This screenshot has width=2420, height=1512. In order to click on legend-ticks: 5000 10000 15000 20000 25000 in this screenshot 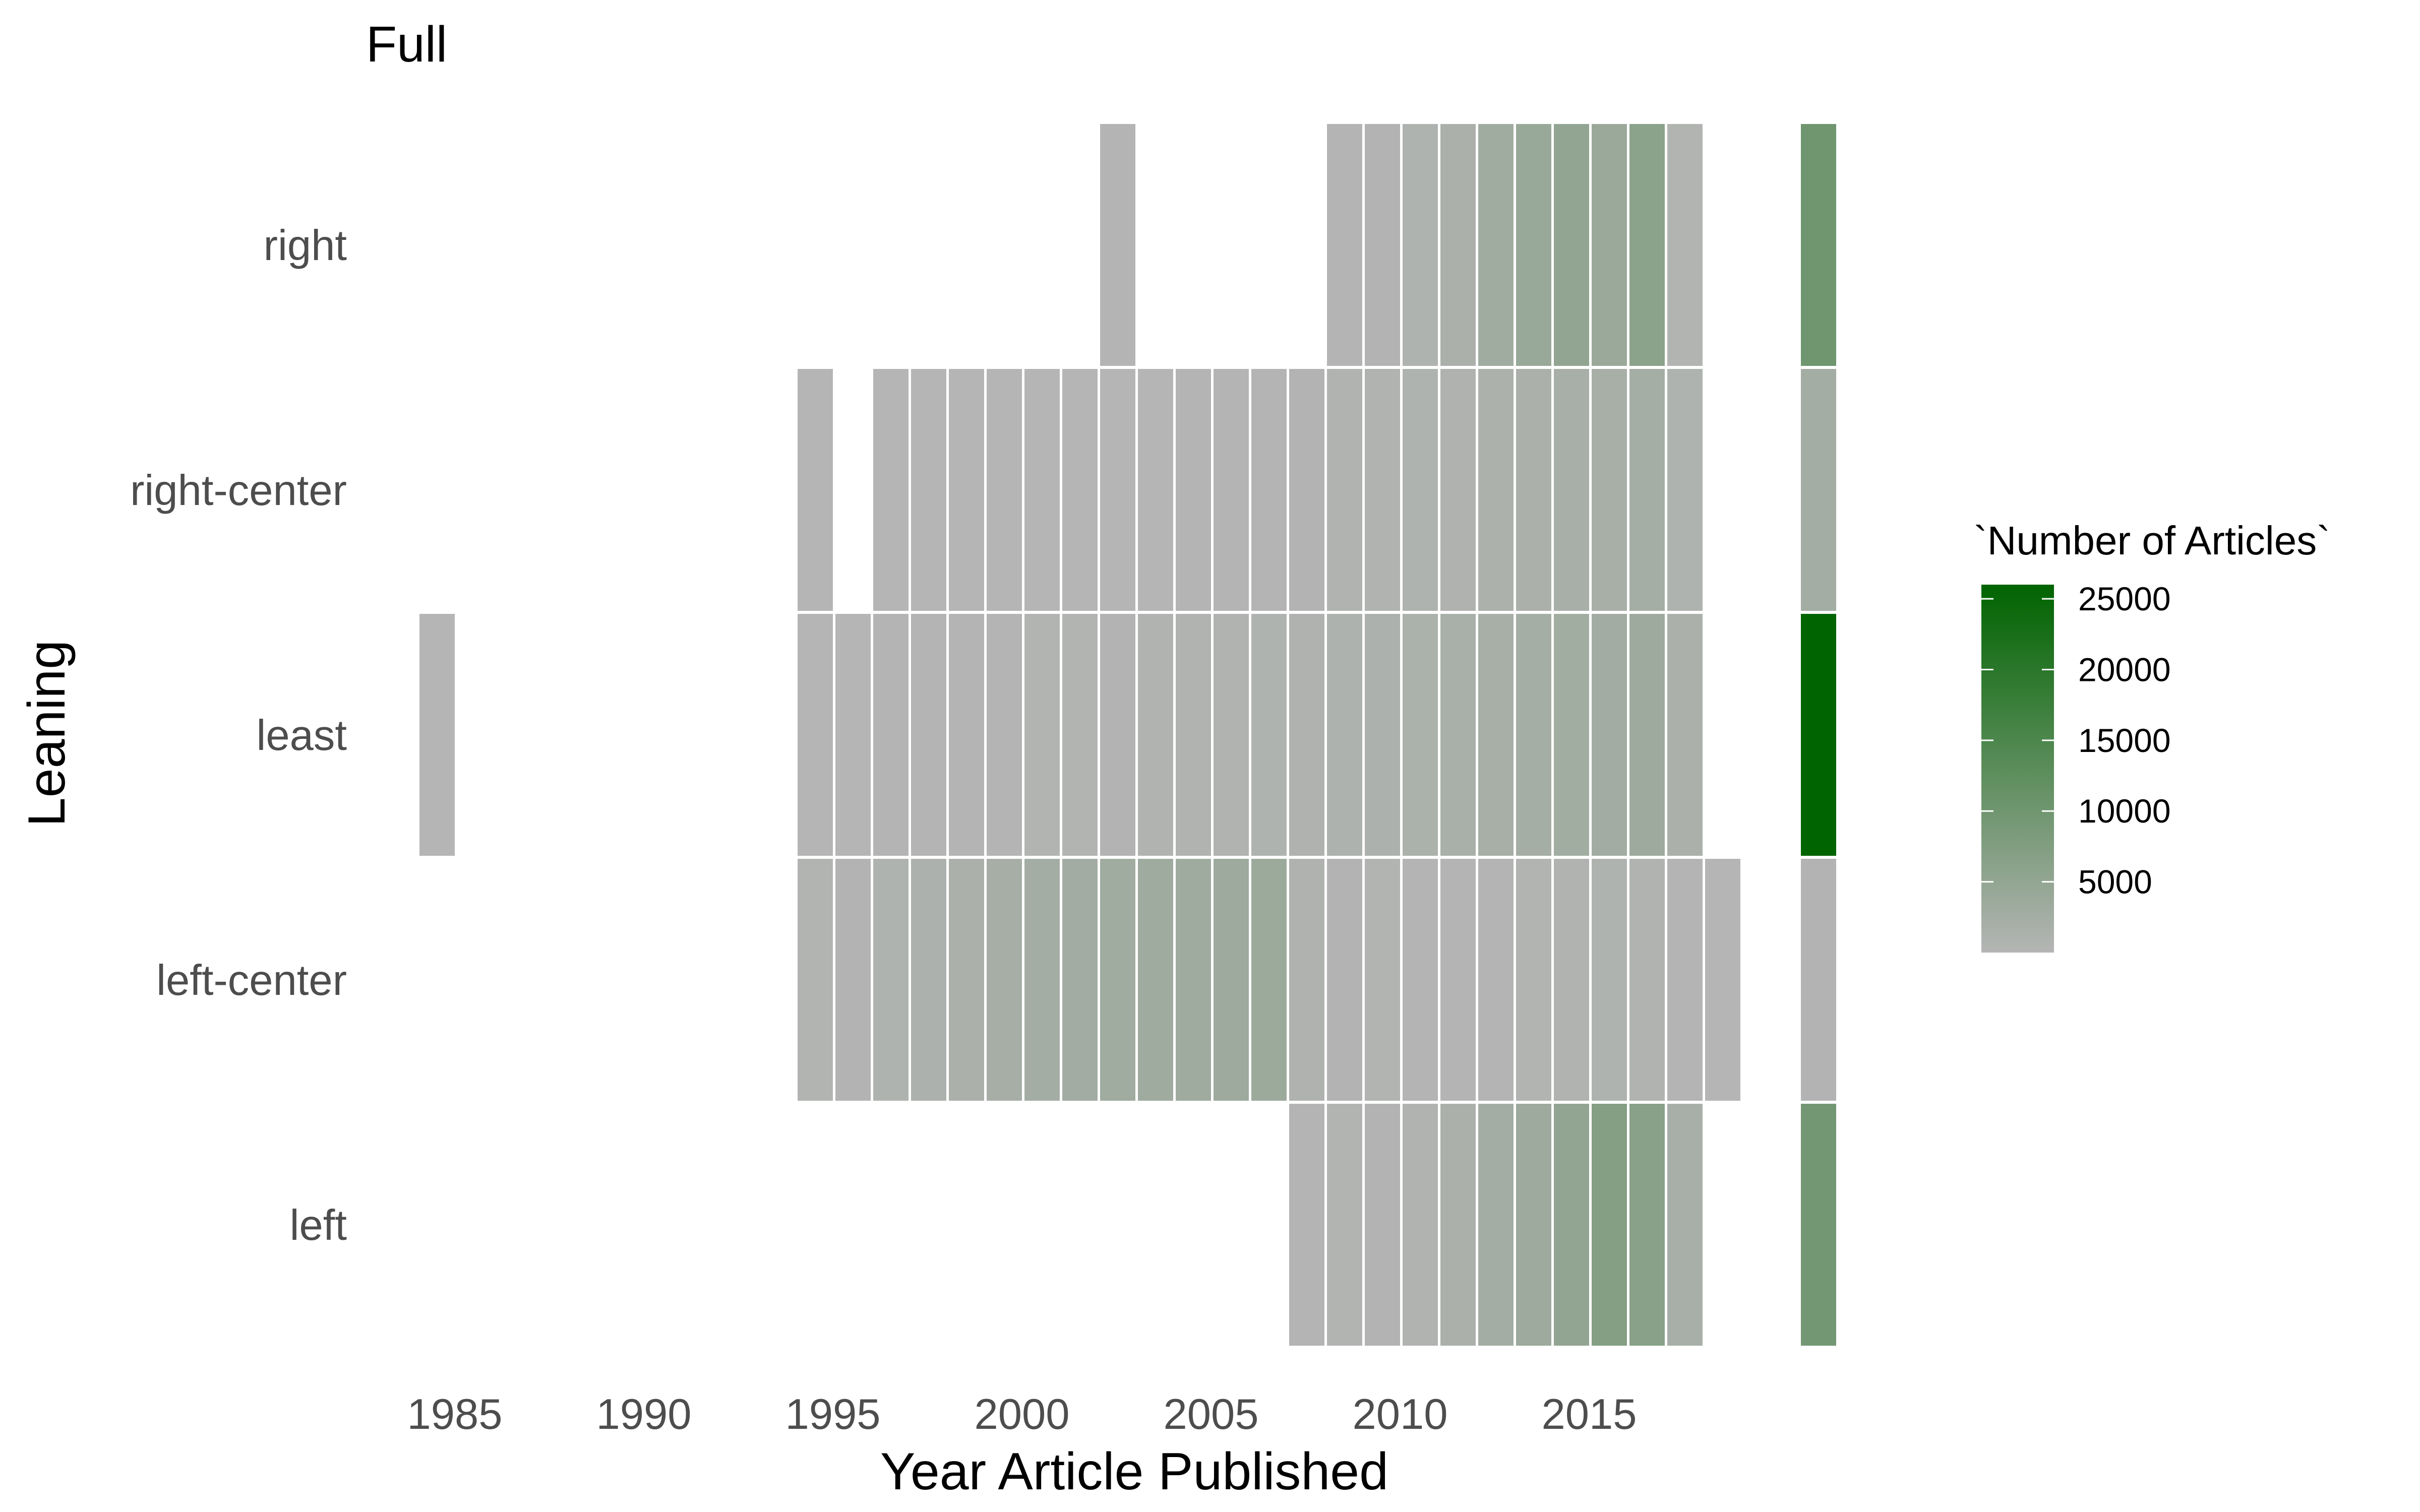, I will do `click(2076, 740)`.